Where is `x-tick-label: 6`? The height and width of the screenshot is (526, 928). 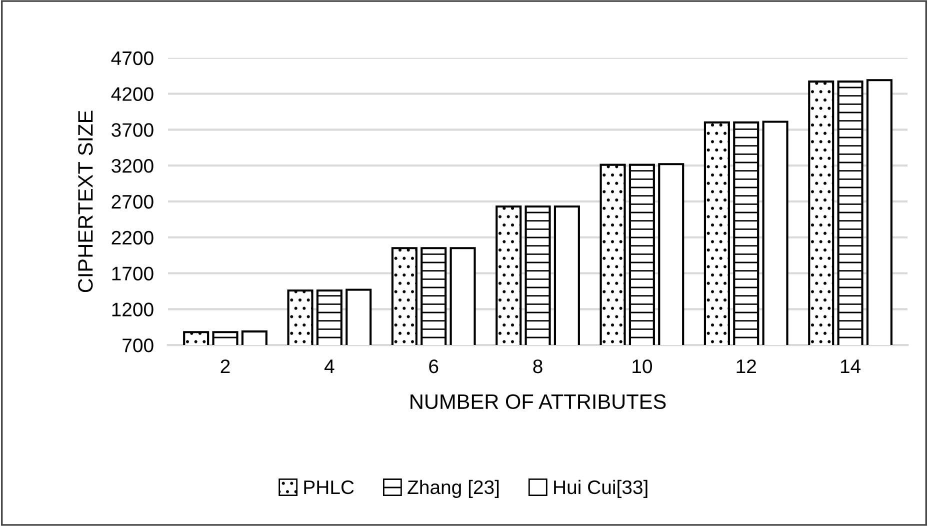
x-tick-label: 6 is located at coordinates (433, 366).